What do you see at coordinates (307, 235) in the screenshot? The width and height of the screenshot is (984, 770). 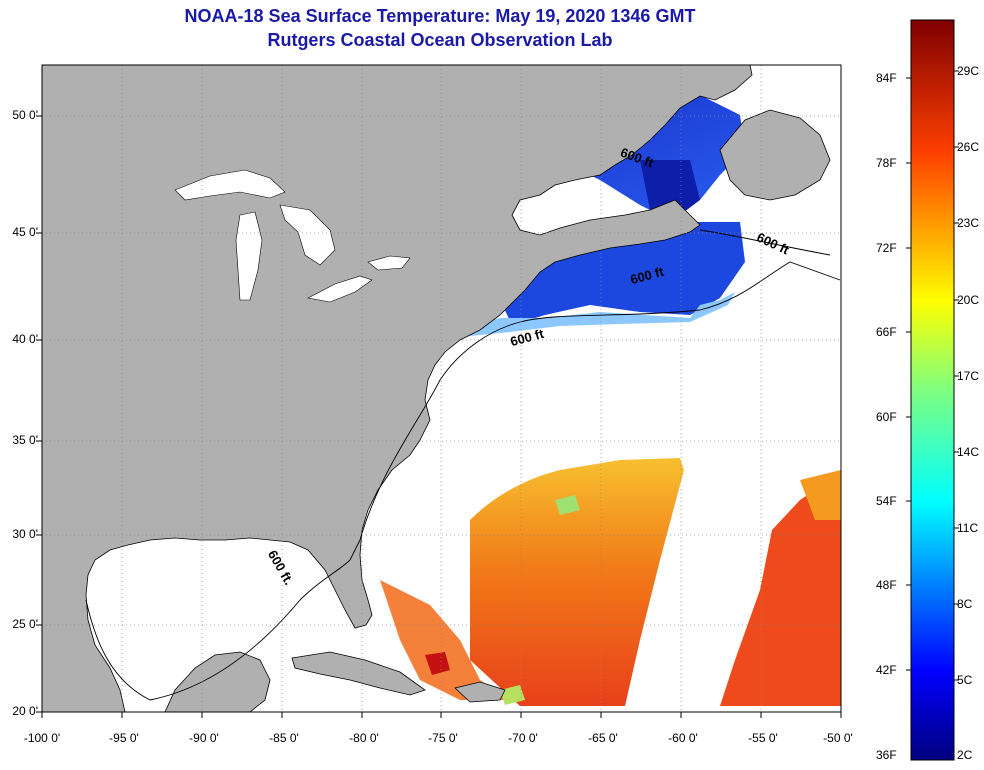 I see `lake-huron` at bounding box center [307, 235].